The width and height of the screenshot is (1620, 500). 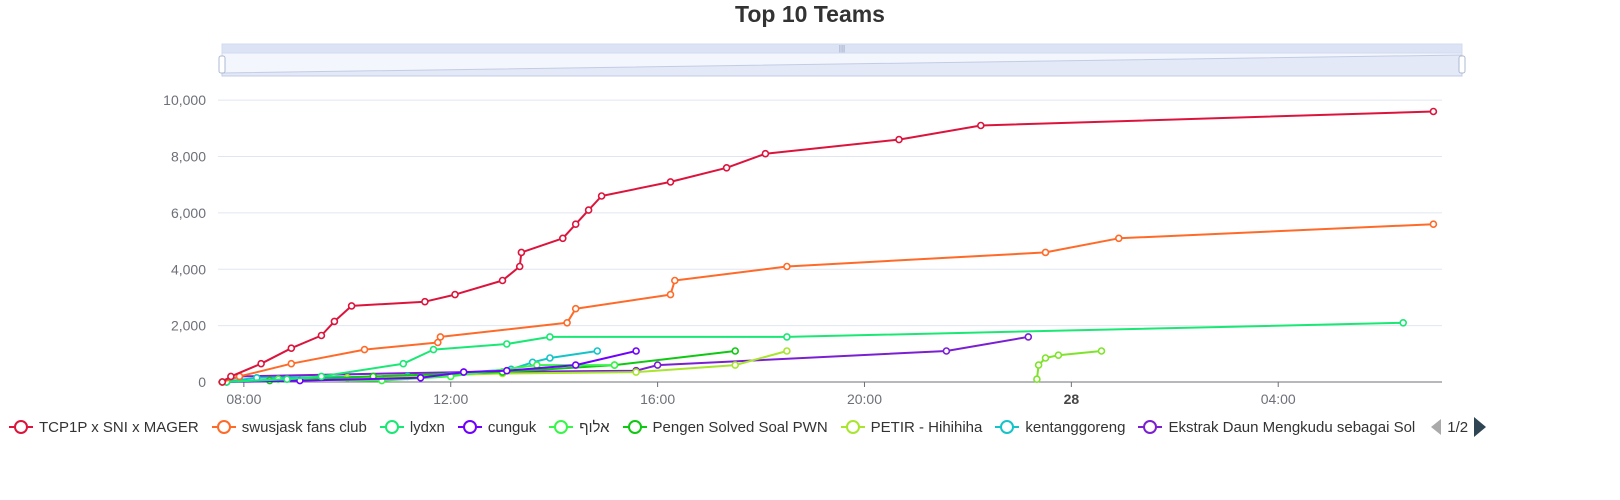 I want to click on y-tick-label: 4,000, so click(x=188, y=269).